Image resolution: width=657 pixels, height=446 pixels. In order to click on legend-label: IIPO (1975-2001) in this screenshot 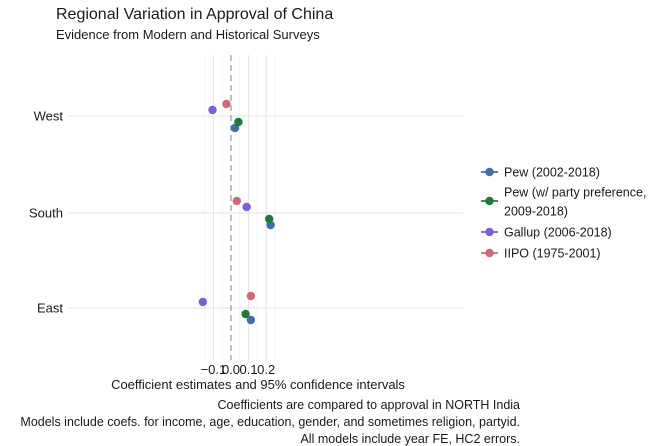, I will do `click(552, 254)`.